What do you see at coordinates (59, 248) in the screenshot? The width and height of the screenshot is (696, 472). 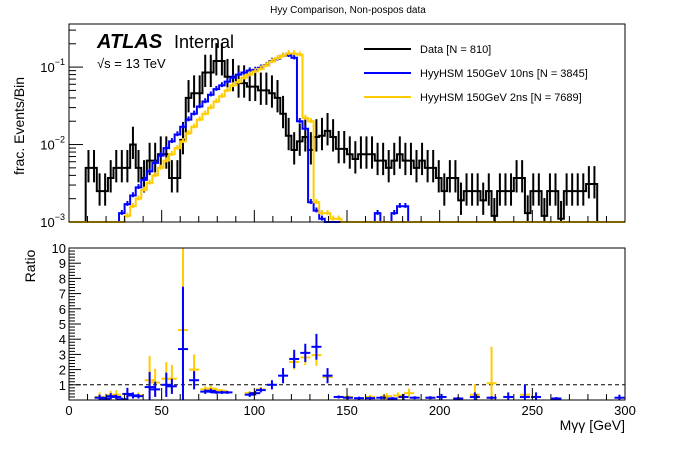 I see `ratio-y-tick-label: 10` at bounding box center [59, 248].